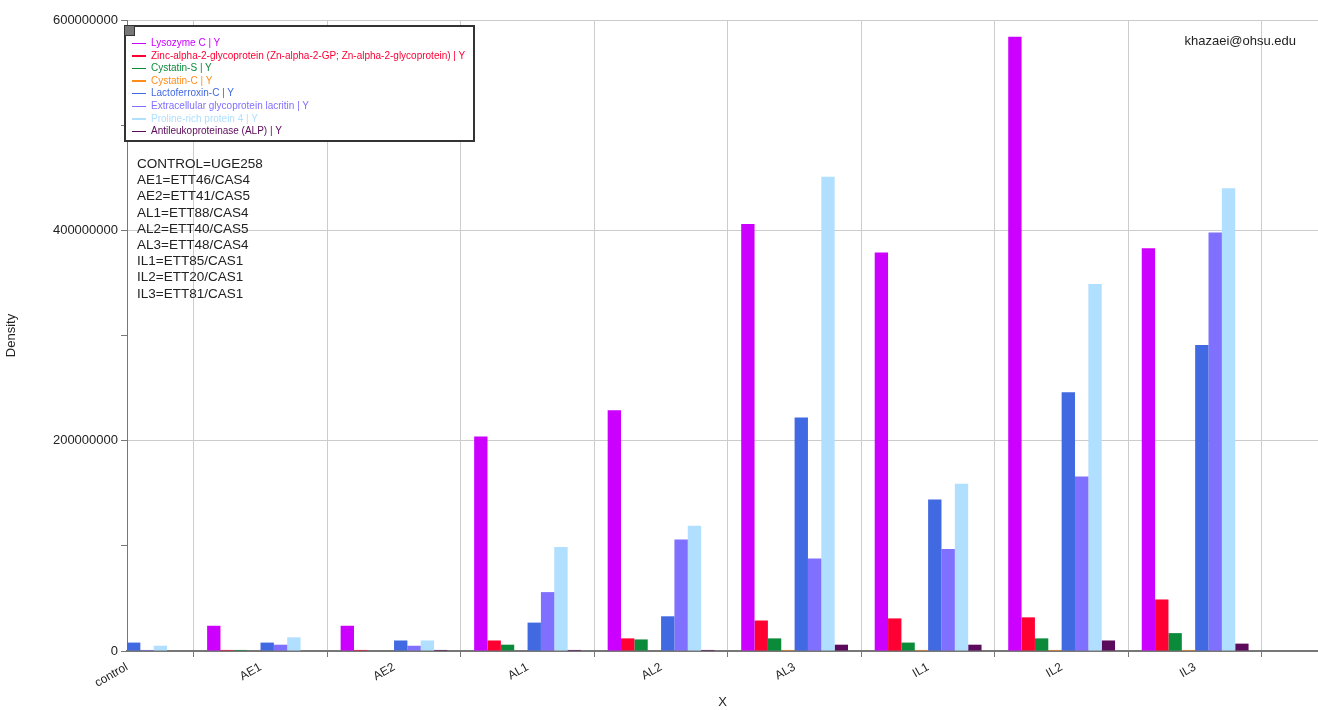  I want to click on x-tick-label: IL1, so click(920, 670).